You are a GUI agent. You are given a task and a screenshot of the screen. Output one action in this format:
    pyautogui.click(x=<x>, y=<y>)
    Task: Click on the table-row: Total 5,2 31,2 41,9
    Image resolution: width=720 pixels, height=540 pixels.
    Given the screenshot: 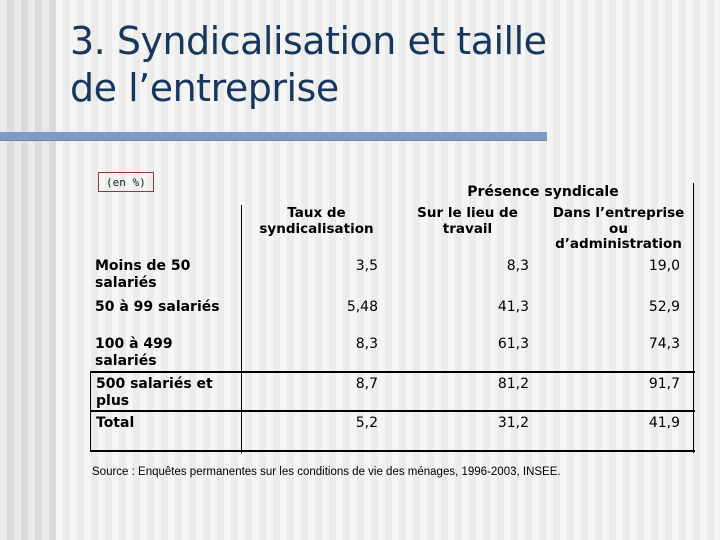 What is the action you would take?
    pyautogui.click(x=392, y=431)
    